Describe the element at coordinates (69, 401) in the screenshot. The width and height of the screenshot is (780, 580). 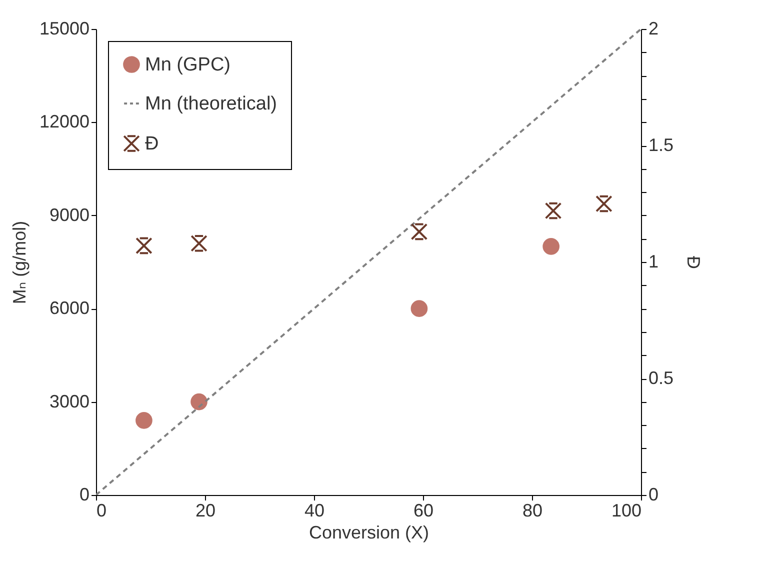
I see `y-tick-label: 3000` at that location.